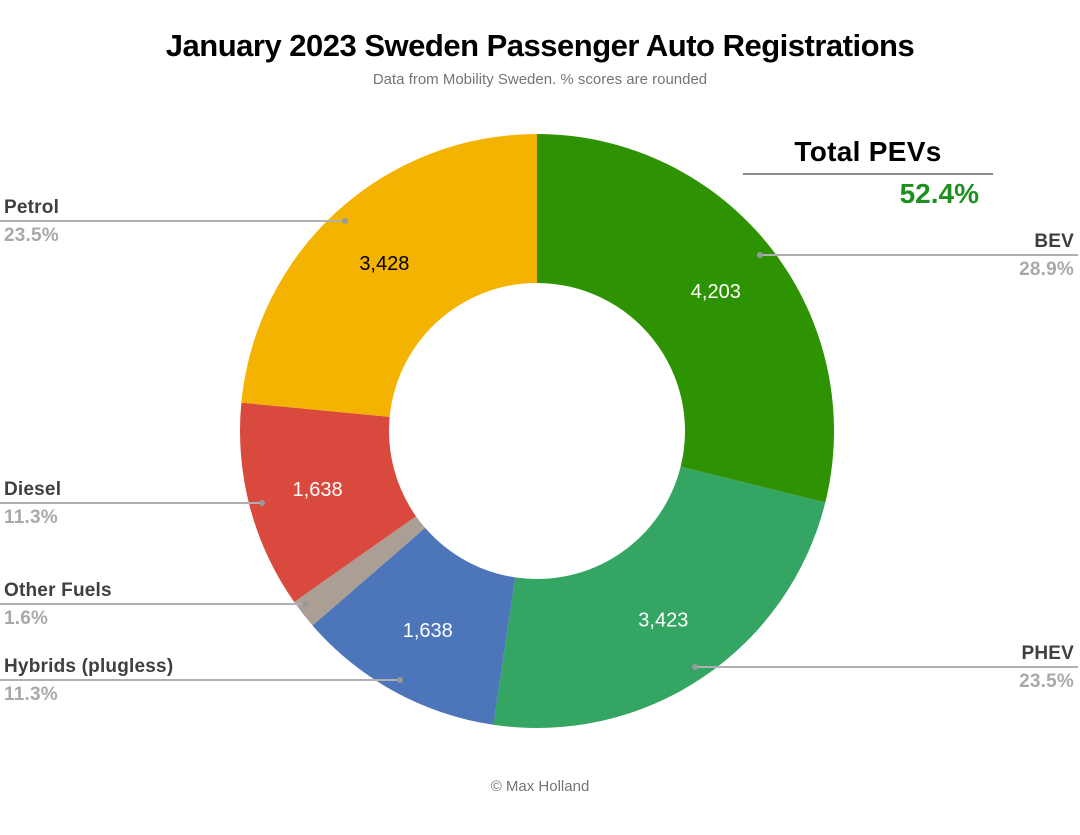 This screenshot has height=835, width=1080. Describe the element at coordinates (540, 786) in the screenshot. I see `chart-credit: © Max Holland` at that location.